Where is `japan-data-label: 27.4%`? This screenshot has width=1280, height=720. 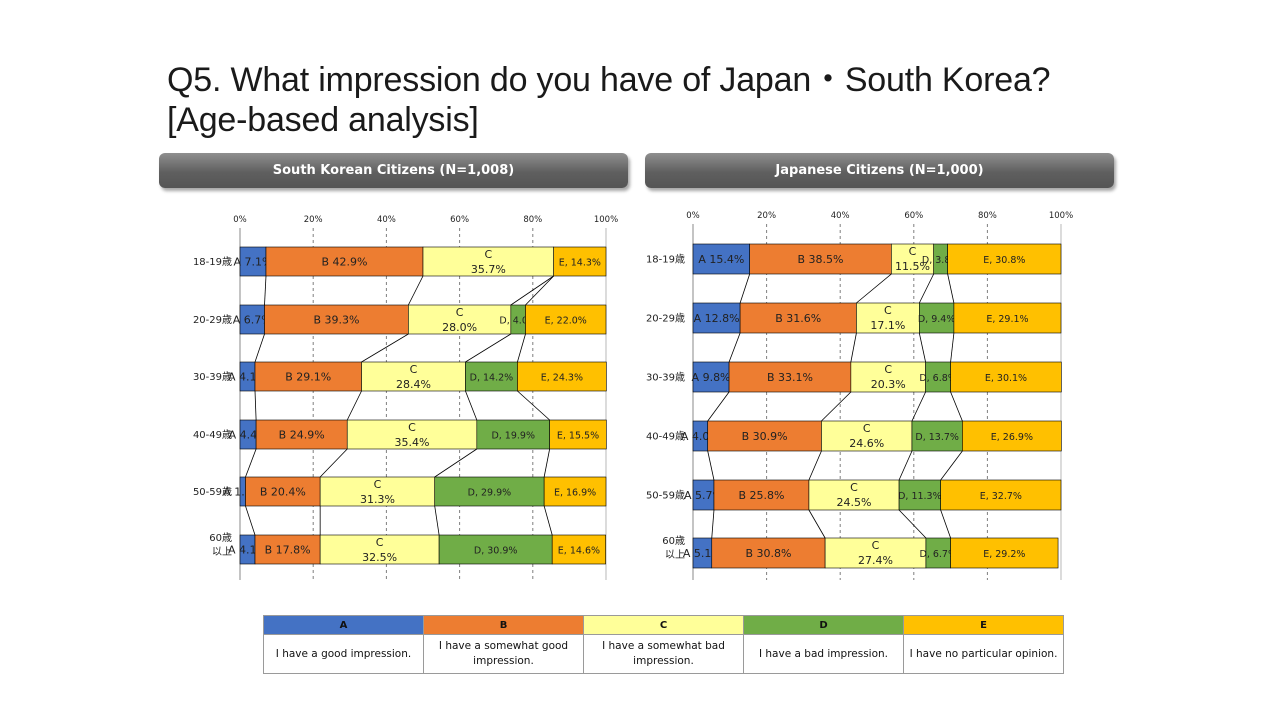
japan-data-label: 27.4% is located at coordinates (875, 560).